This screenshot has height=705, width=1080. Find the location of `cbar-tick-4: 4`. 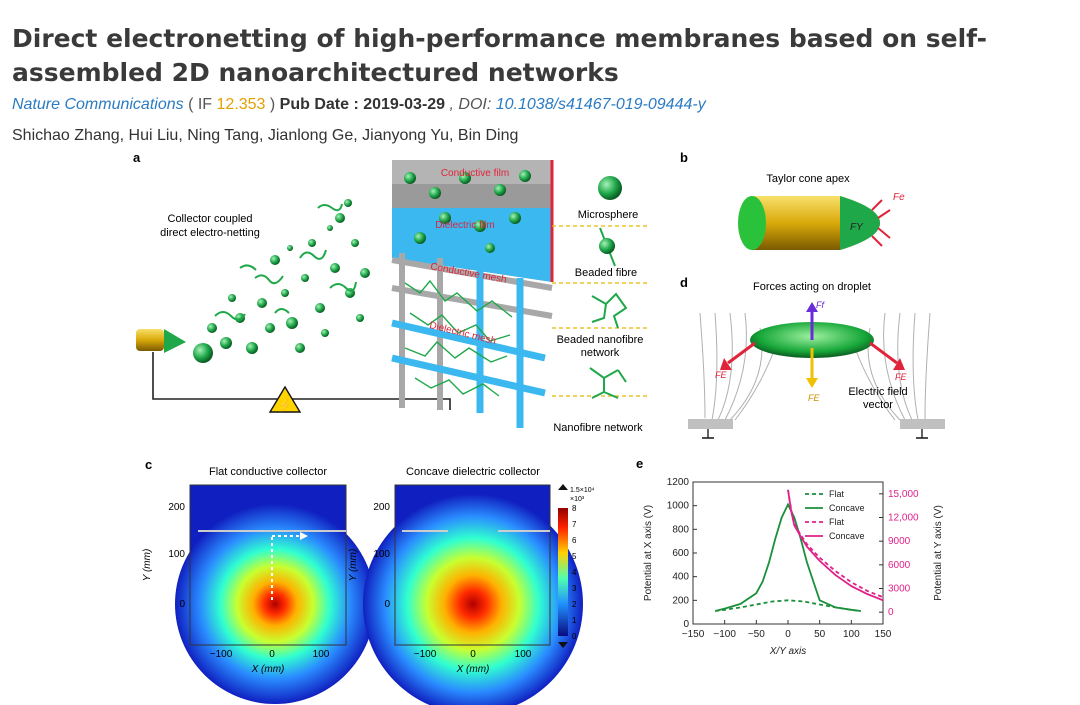

cbar-tick-4: 4 is located at coordinates (574, 572).